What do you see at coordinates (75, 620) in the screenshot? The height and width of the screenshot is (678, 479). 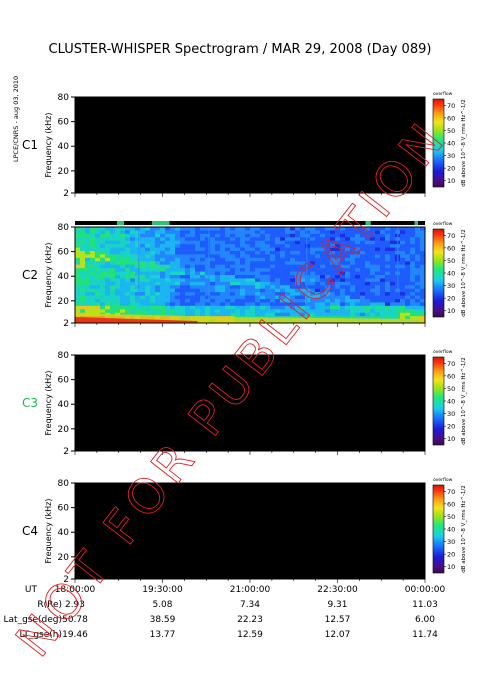 I see `x-tick-value: 50.78` at bounding box center [75, 620].